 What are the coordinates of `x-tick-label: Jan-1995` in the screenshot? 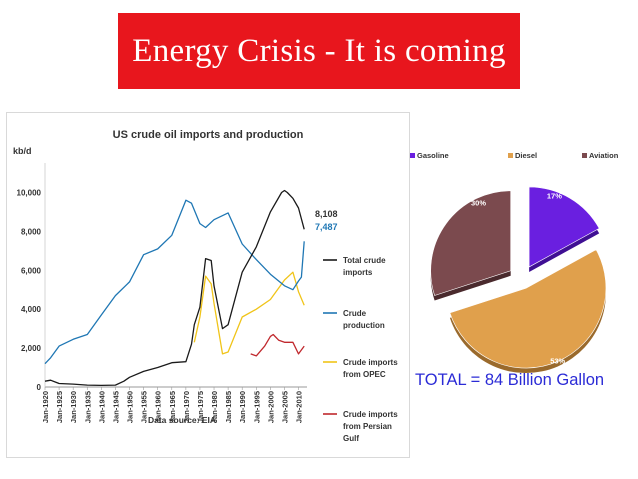 It's located at (256, 407).